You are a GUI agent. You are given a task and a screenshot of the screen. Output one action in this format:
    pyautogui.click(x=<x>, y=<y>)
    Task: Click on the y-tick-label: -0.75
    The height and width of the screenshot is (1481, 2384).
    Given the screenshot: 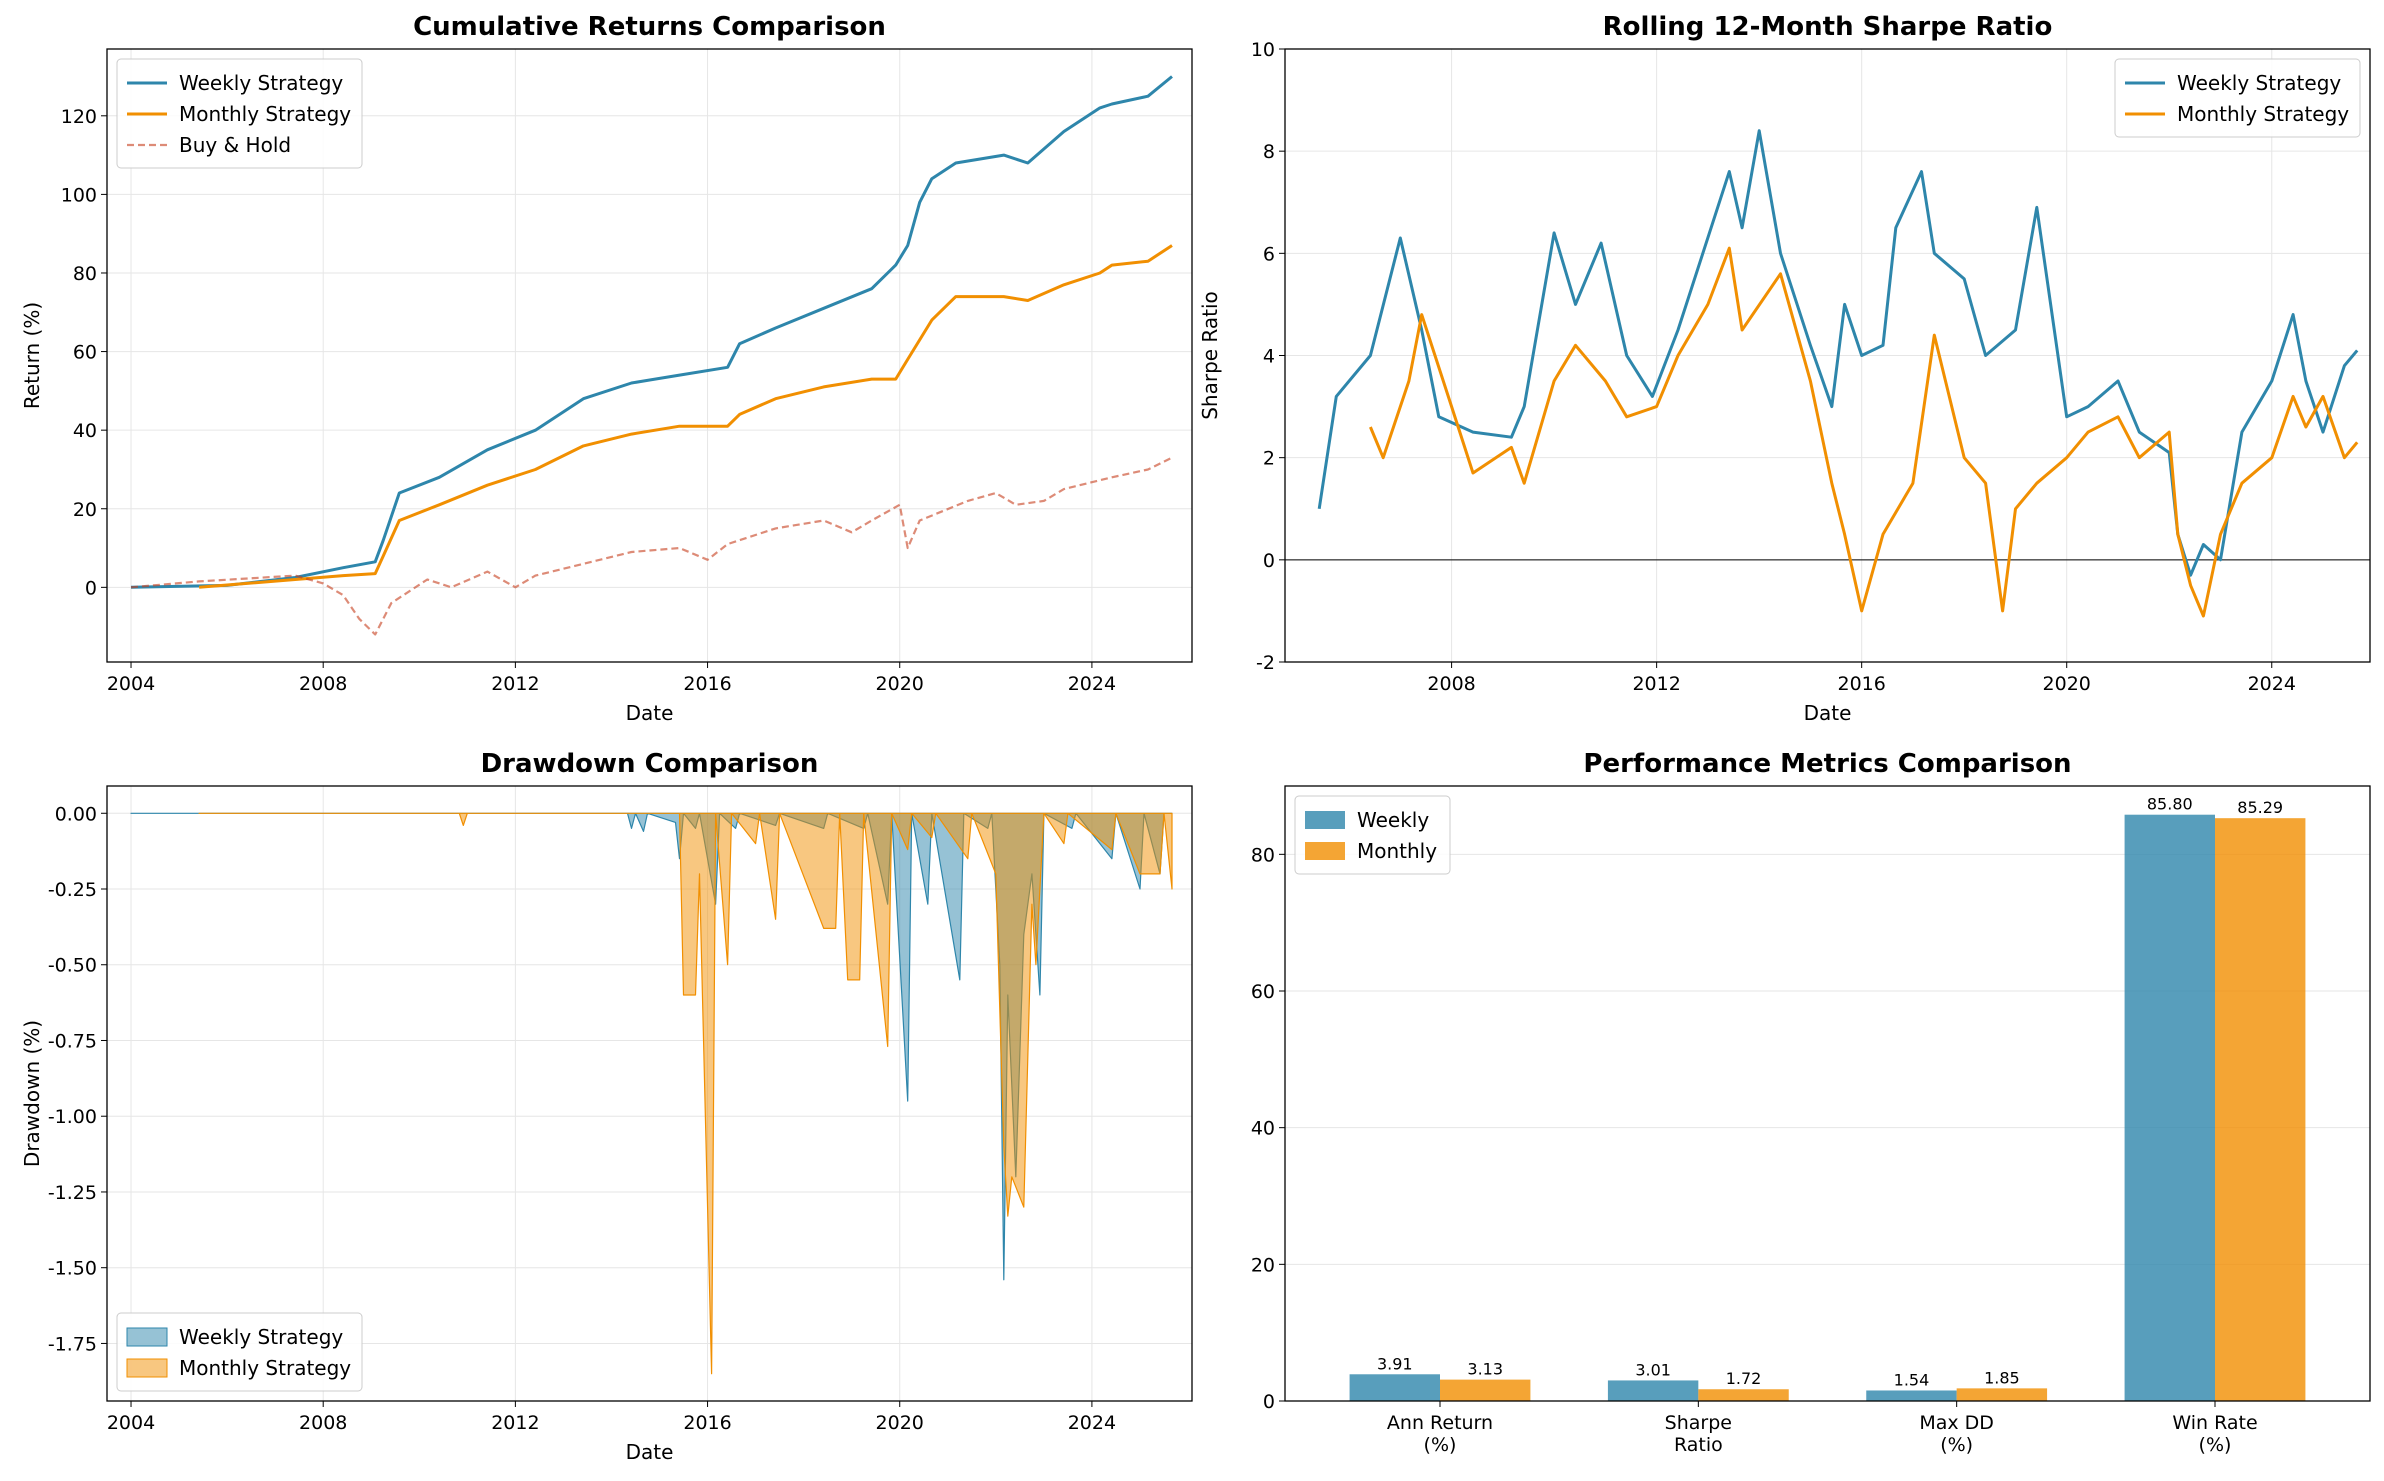 What is the action you would take?
    pyautogui.click(x=72, y=1041)
    